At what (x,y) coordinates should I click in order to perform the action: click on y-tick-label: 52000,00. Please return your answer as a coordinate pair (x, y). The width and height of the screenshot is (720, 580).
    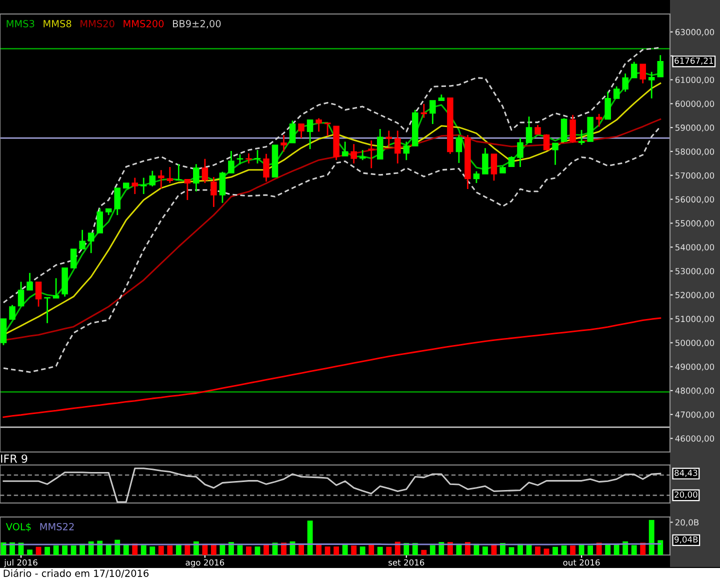
    Looking at the image, I should click on (695, 296).